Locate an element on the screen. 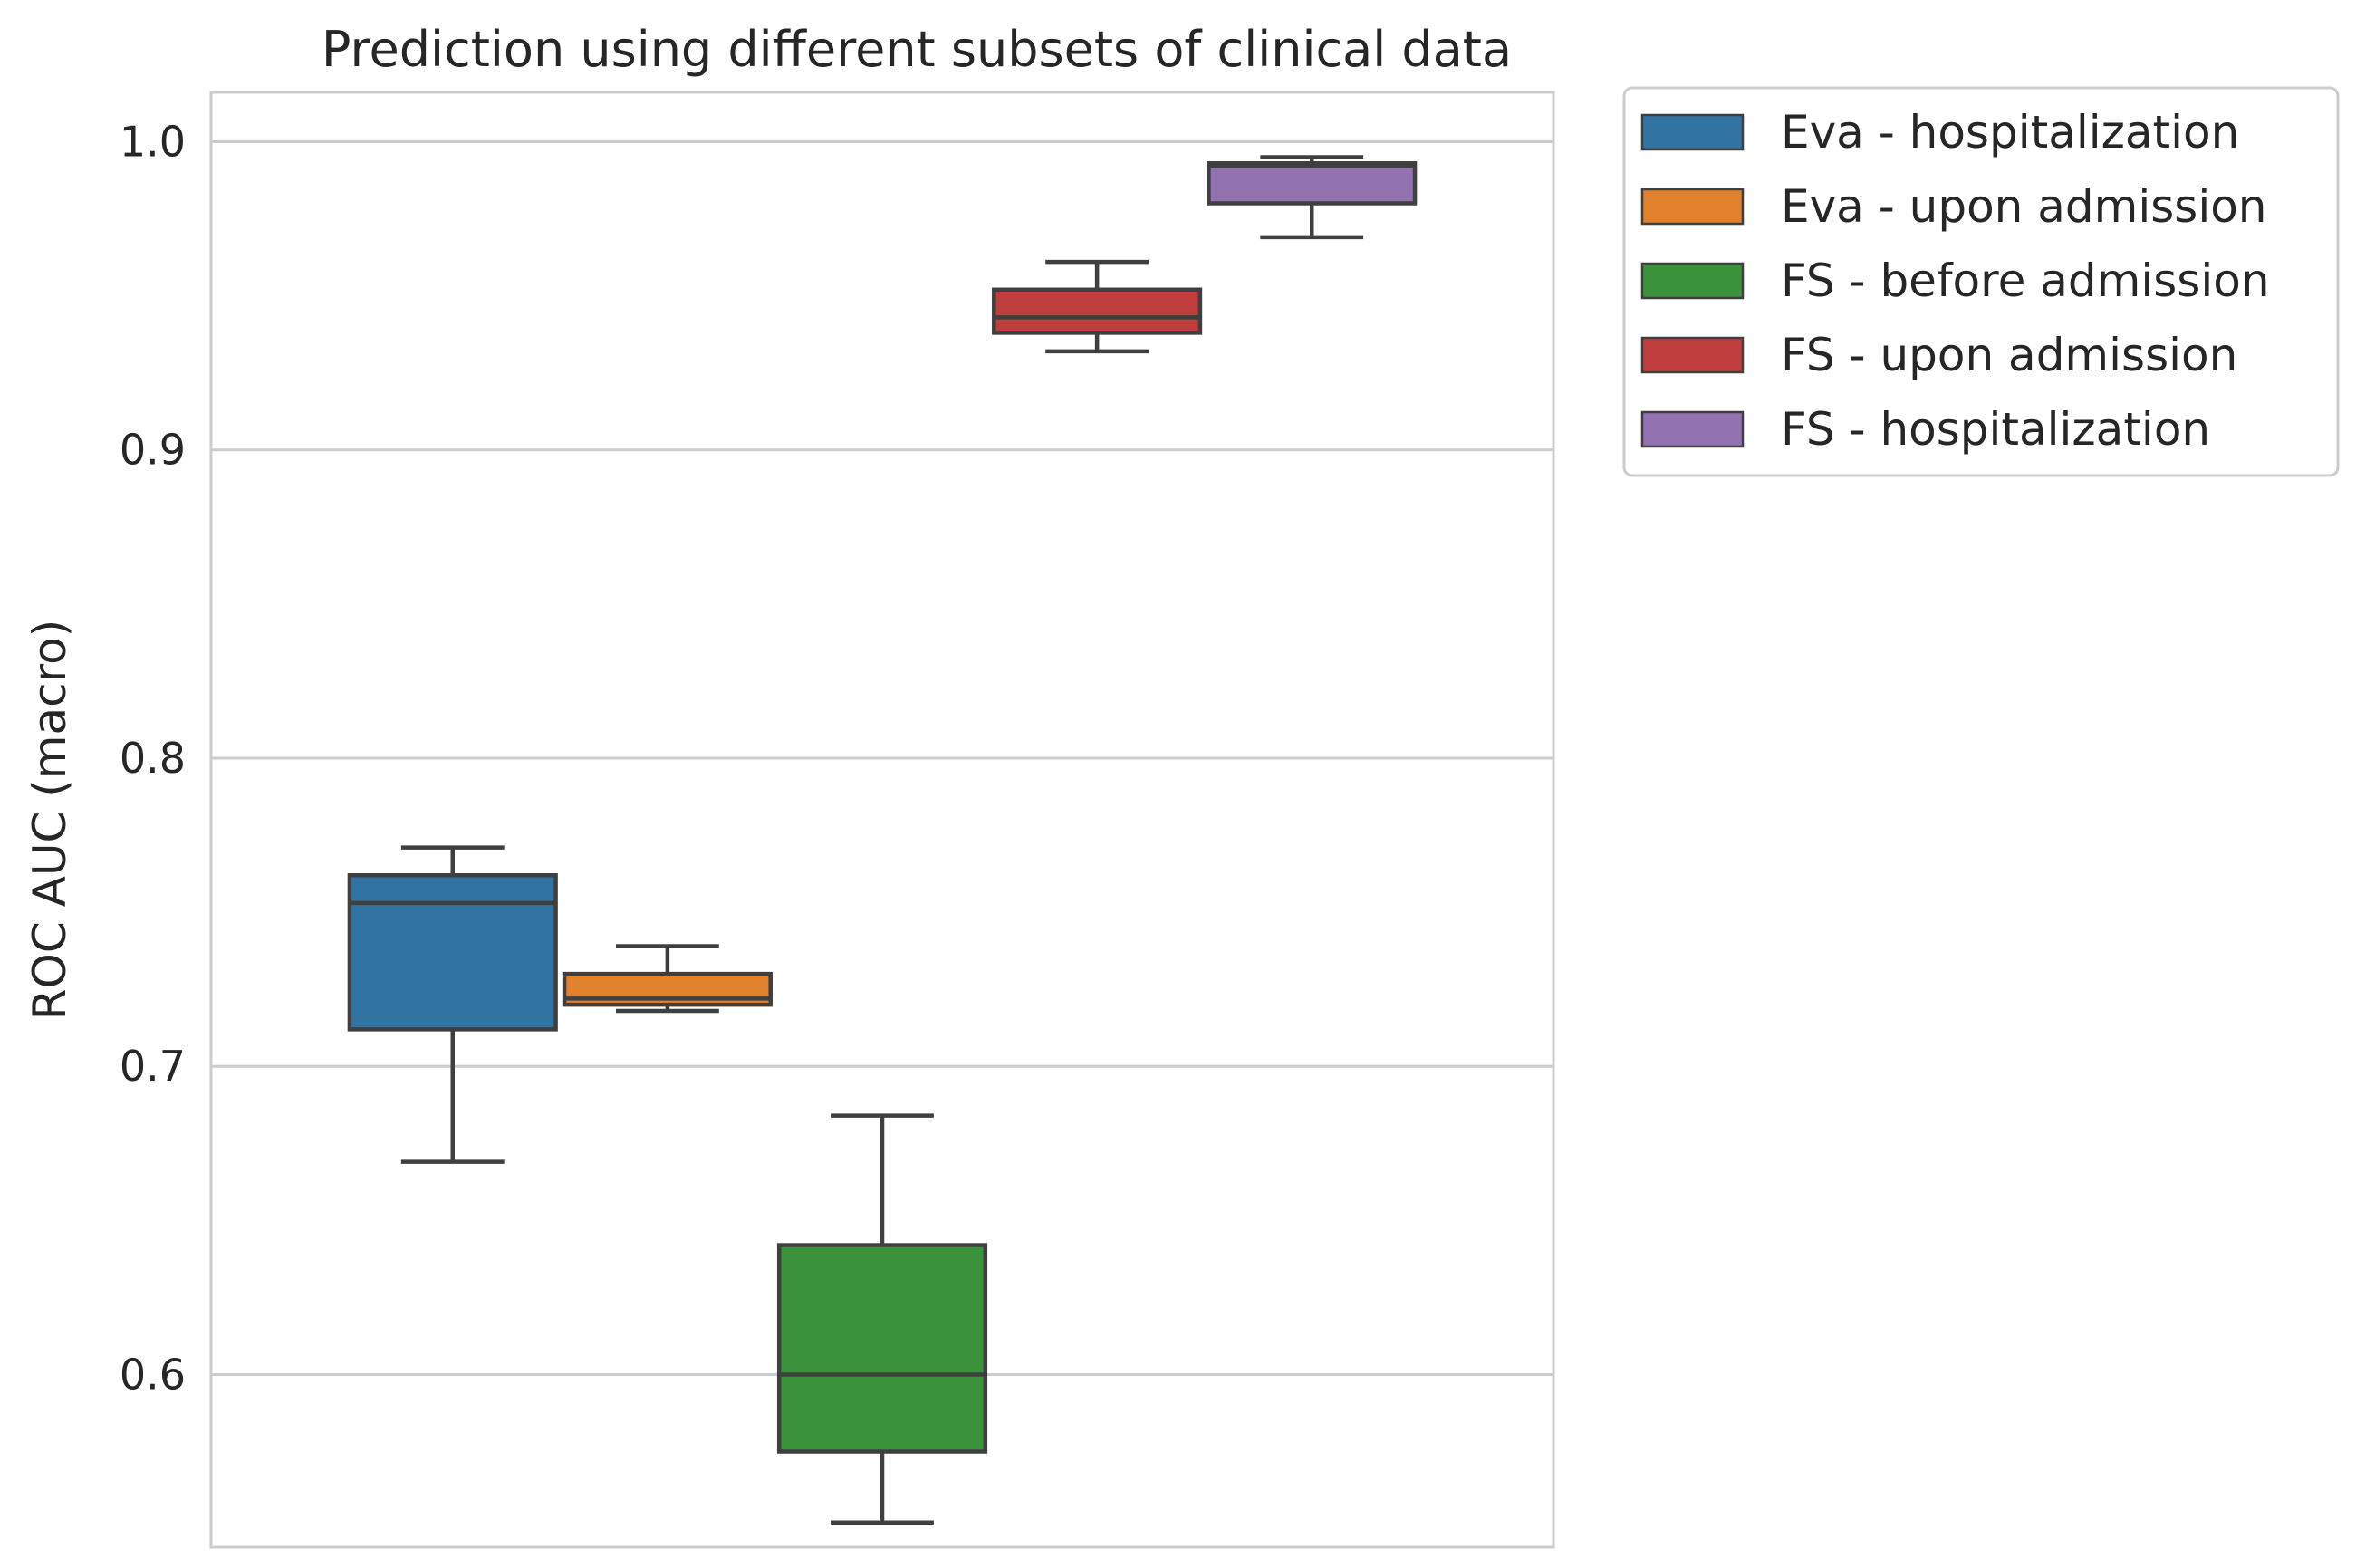 This screenshot has width=2356, height=1568. y-tick-label: 0.9 is located at coordinates (153, 450).